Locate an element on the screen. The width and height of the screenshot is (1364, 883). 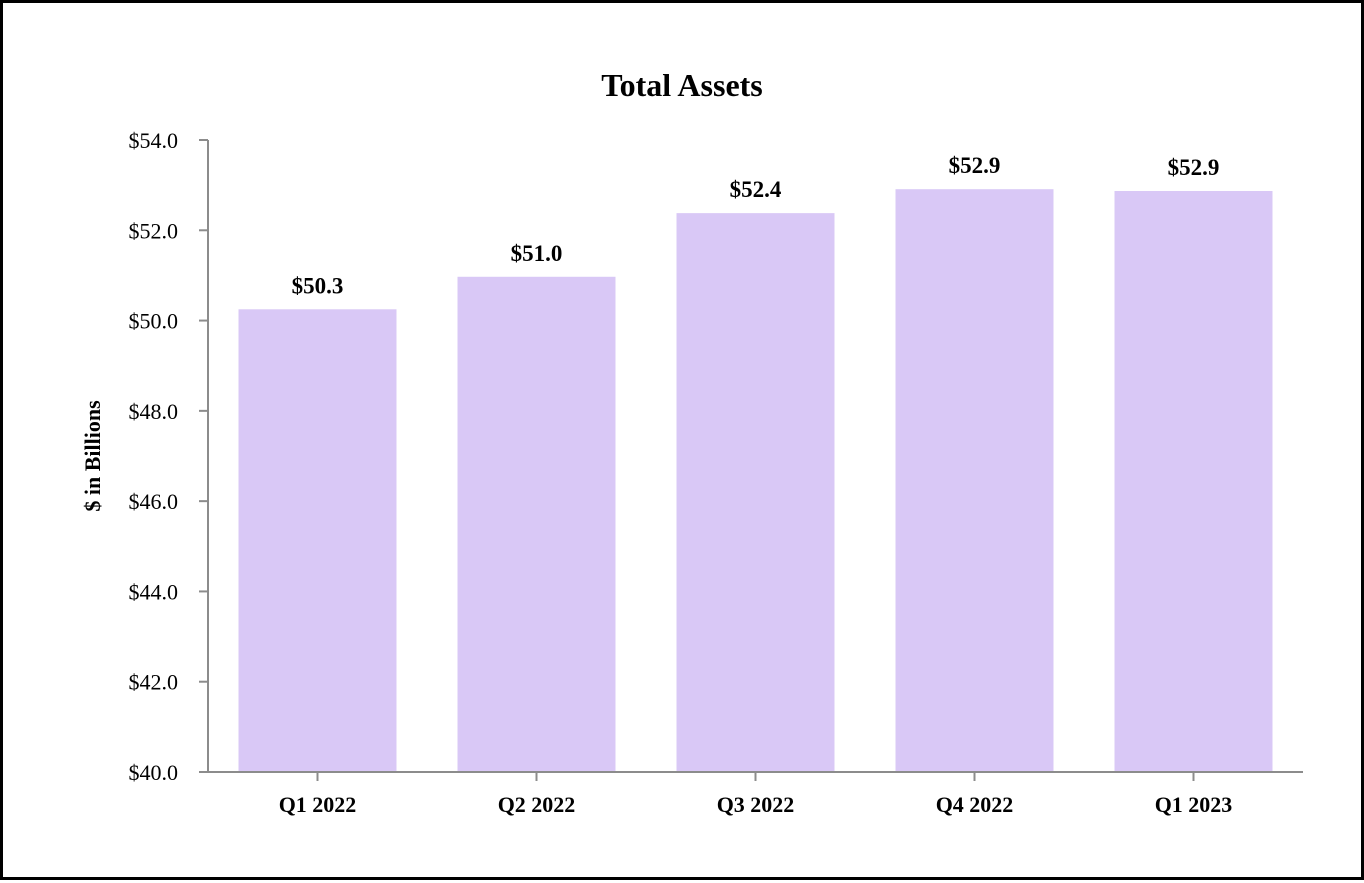
y-tick-label: $54.0 is located at coordinates (154, 140).